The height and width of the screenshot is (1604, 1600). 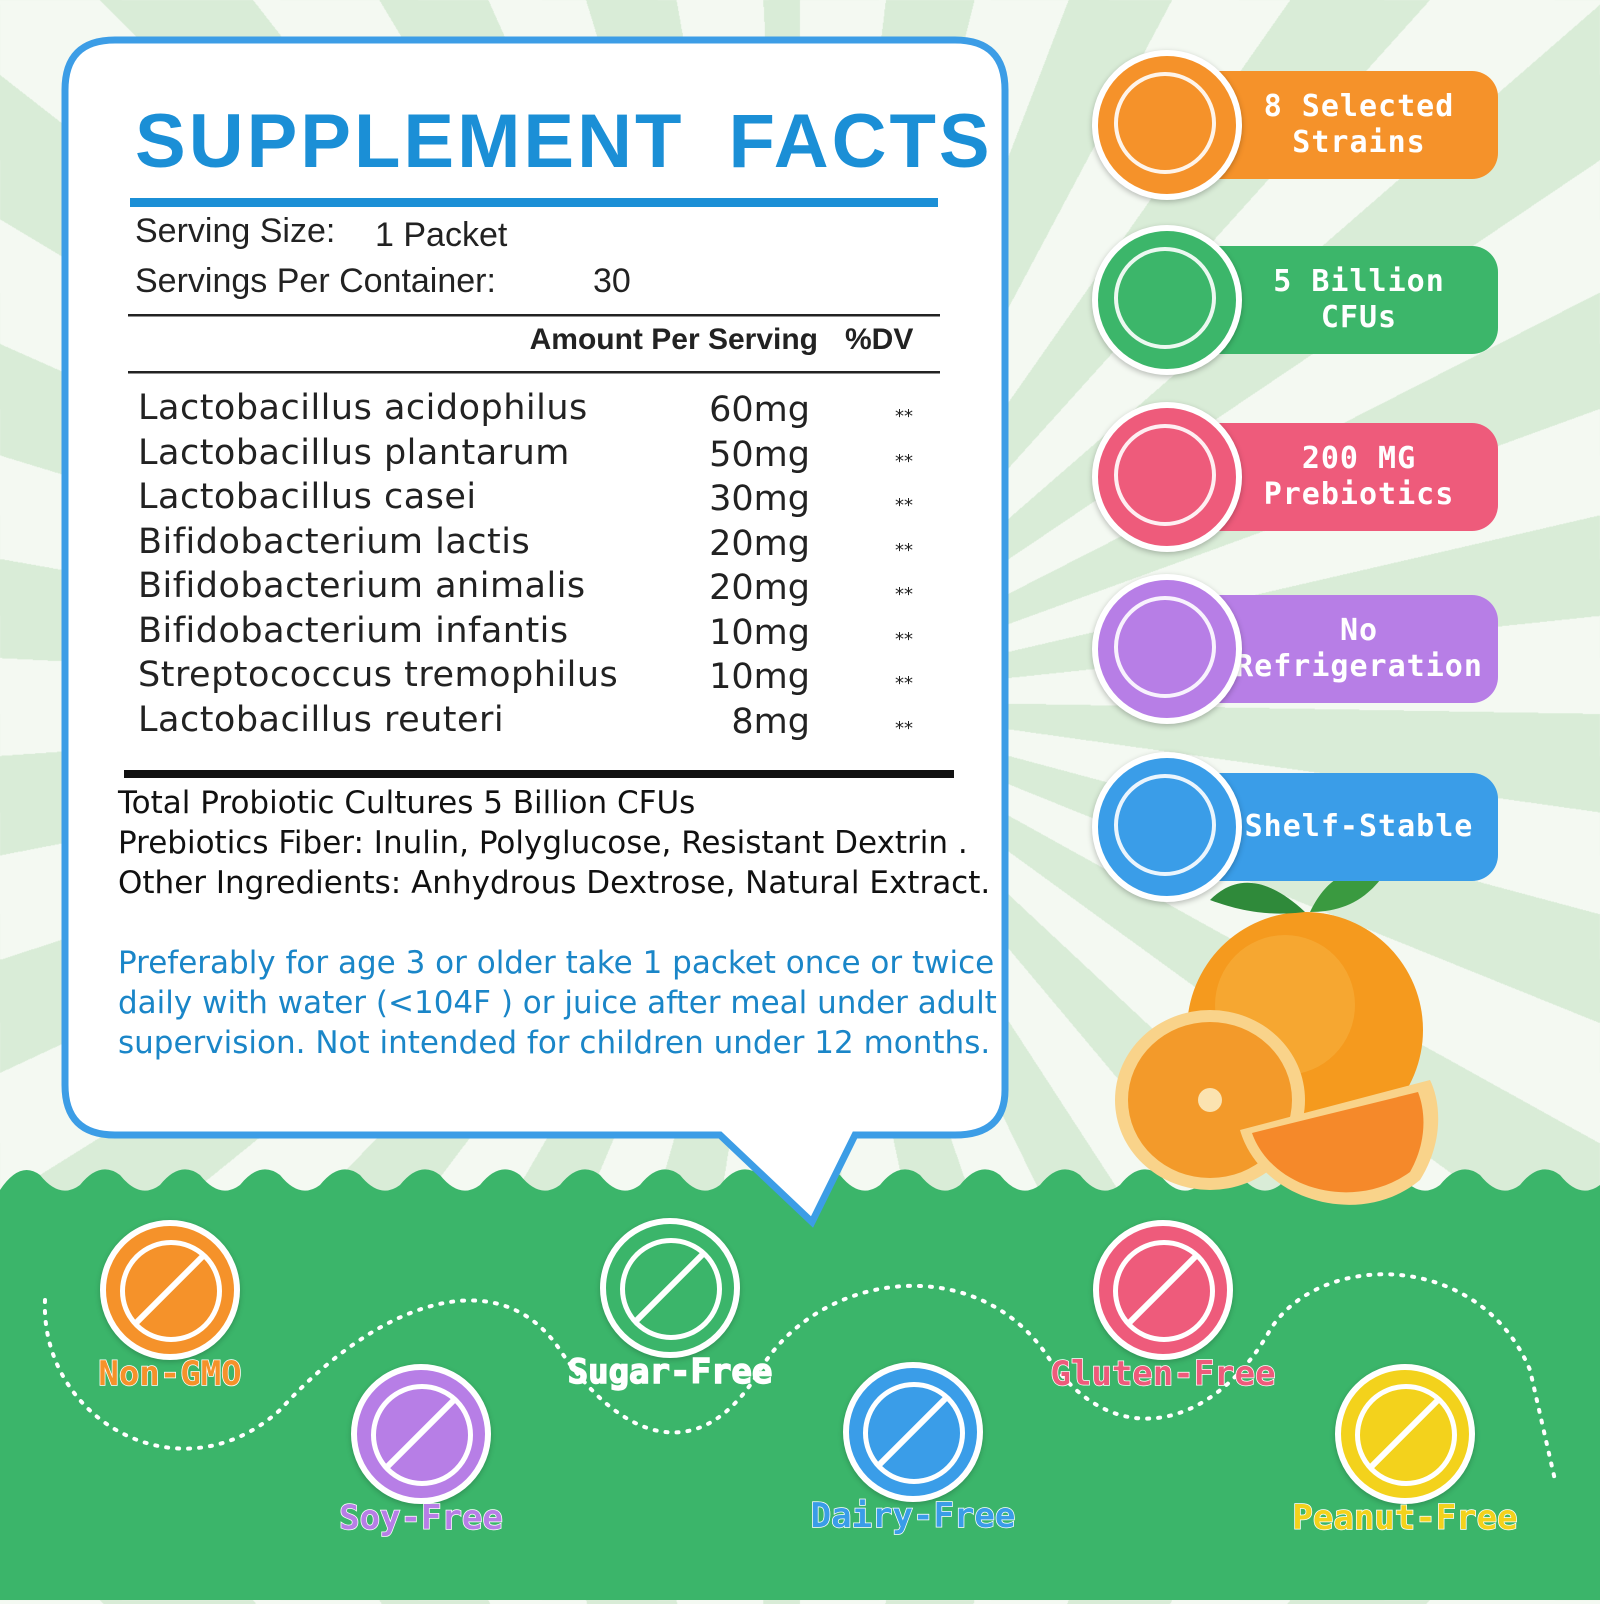 I want to click on ingredient-name: Bifidobacterium lactis, so click(x=334, y=541).